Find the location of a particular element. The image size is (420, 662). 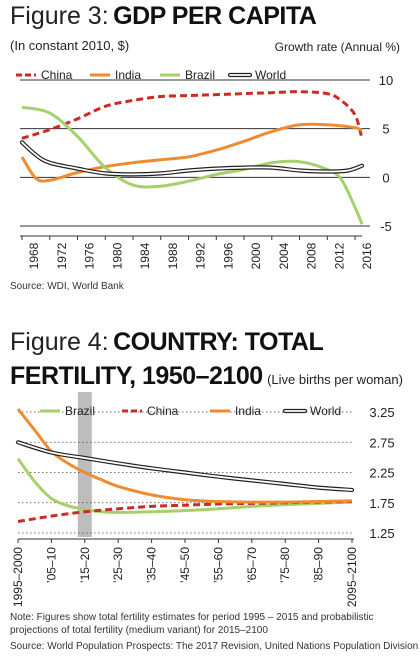

fertility-brazil-line is located at coordinates (184, 485).